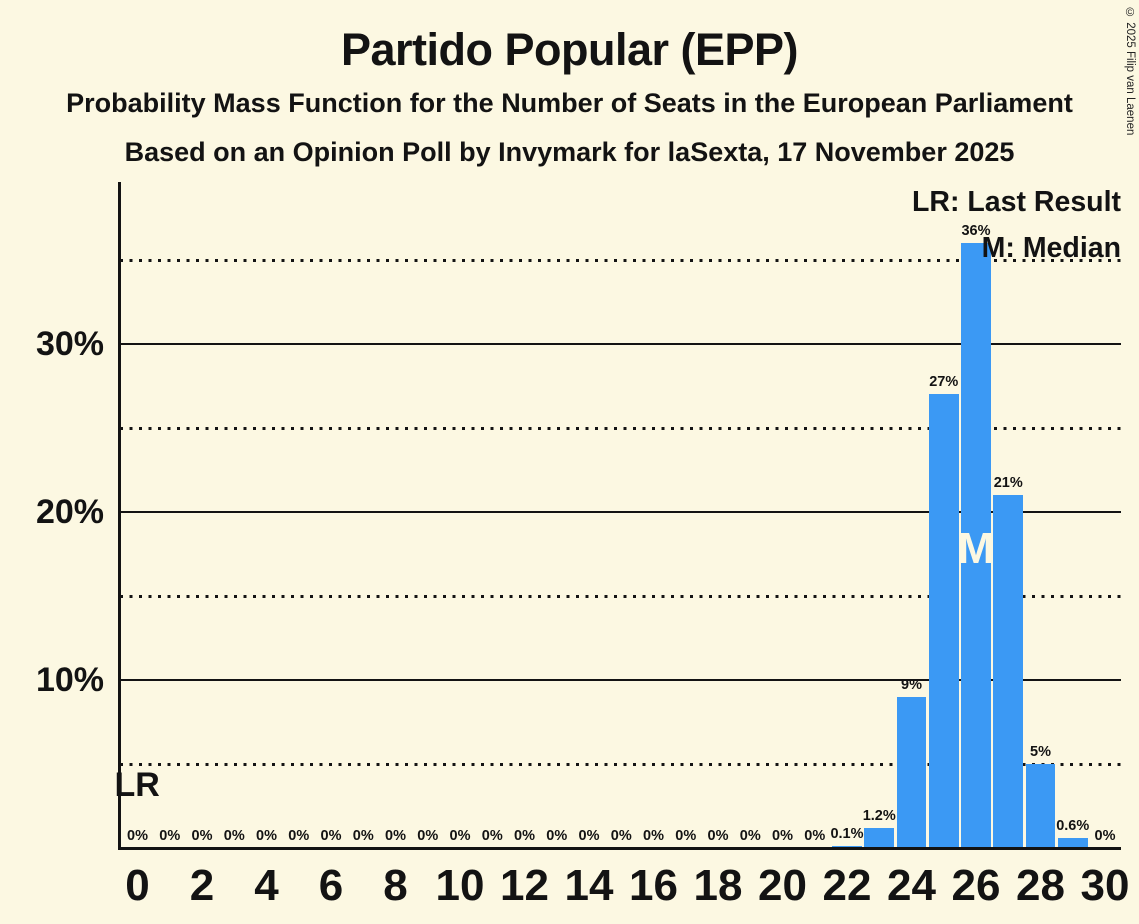 This screenshot has height=924, width=1139. What do you see at coordinates (782, 836) in the screenshot?
I see `value-label-seat-20: 0%` at bounding box center [782, 836].